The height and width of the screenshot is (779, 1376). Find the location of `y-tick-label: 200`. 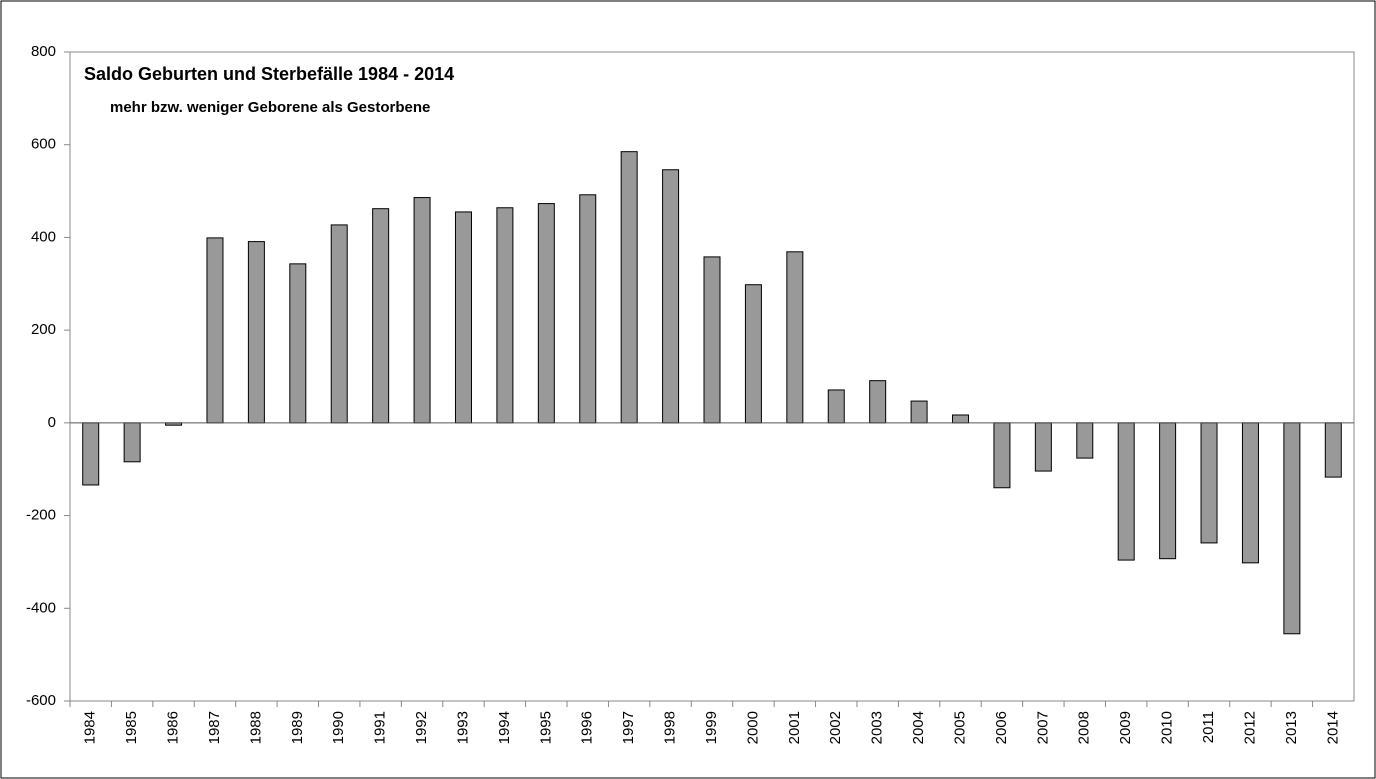

y-tick-label: 200 is located at coordinates (43, 329).